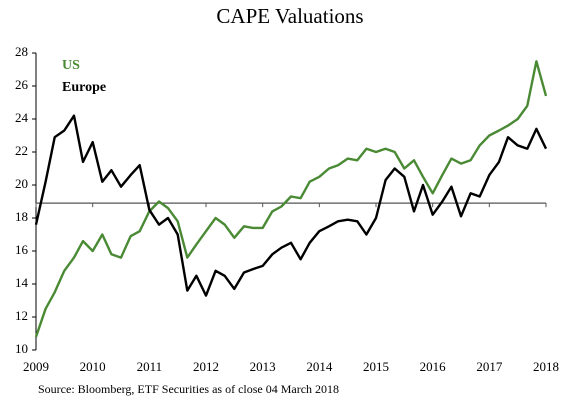 The image size is (580, 405). Describe the element at coordinates (206, 366) in the screenshot. I see `x-tick-label: 2012` at that location.